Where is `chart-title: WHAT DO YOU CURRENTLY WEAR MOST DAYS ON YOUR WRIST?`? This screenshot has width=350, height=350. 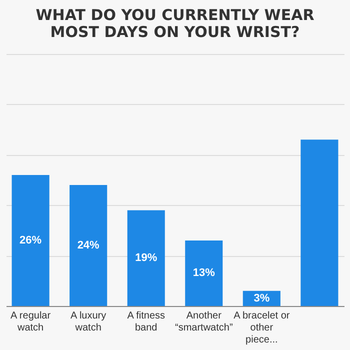 chart-title: WHAT DO YOU CURRENTLY WEAR MOST DAYS ON YOUR WRIST? is located at coordinates (175, 23).